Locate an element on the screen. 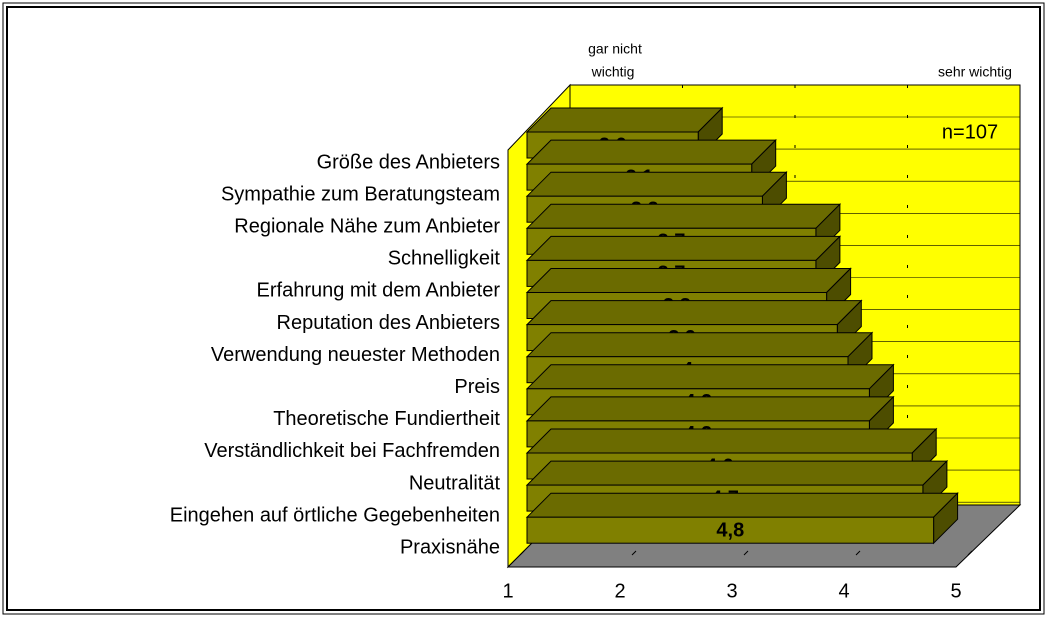 The image size is (1048, 618). category-label: Verständlichkeit bei Fachfremden is located at coordinates (352, 451).